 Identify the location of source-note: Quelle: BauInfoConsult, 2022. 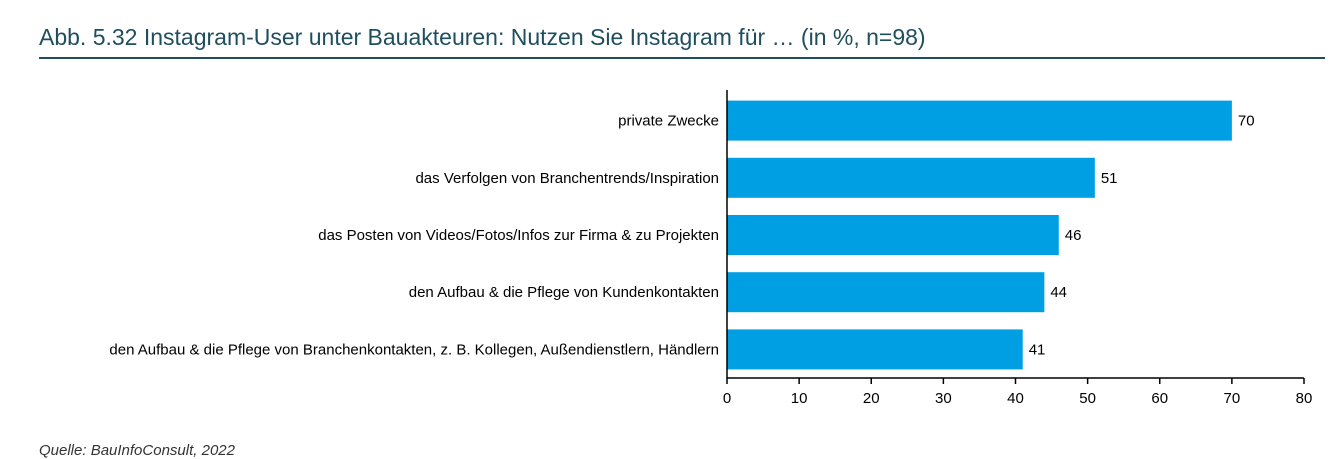
(137, 450).